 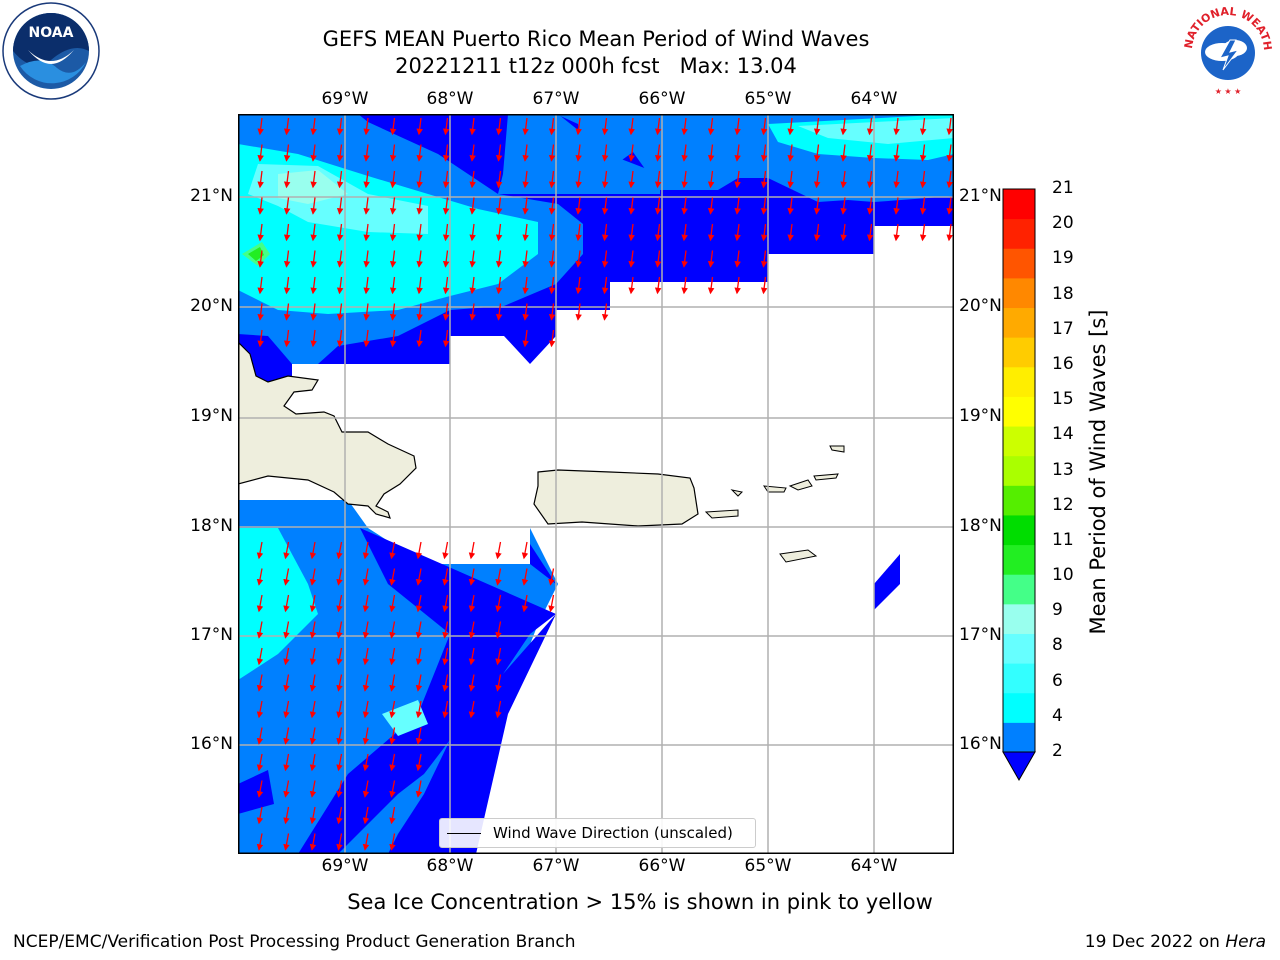 I want to click on lat-tick-left: 20°N, so click(x=211, y=306).